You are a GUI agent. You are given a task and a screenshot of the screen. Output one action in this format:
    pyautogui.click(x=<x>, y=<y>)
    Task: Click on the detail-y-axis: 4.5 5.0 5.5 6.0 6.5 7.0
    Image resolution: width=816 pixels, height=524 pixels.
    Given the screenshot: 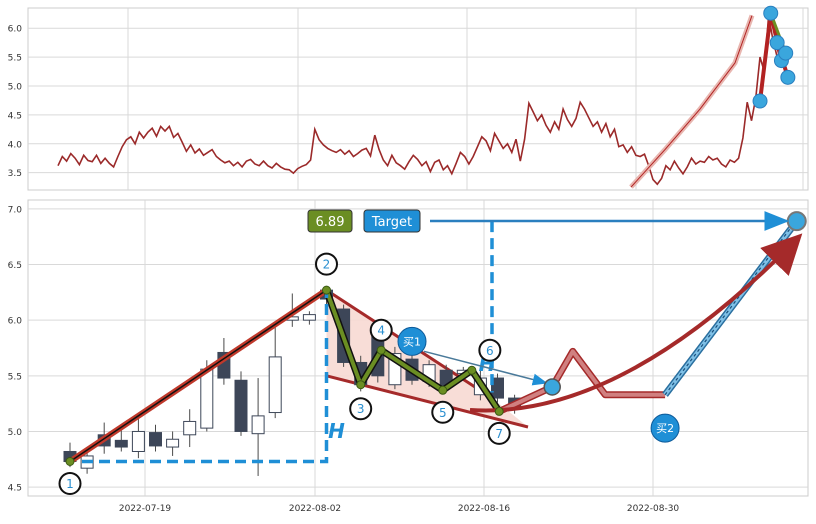 What is the action you would take?
    pyautogui.click(x=15, y=349)
    